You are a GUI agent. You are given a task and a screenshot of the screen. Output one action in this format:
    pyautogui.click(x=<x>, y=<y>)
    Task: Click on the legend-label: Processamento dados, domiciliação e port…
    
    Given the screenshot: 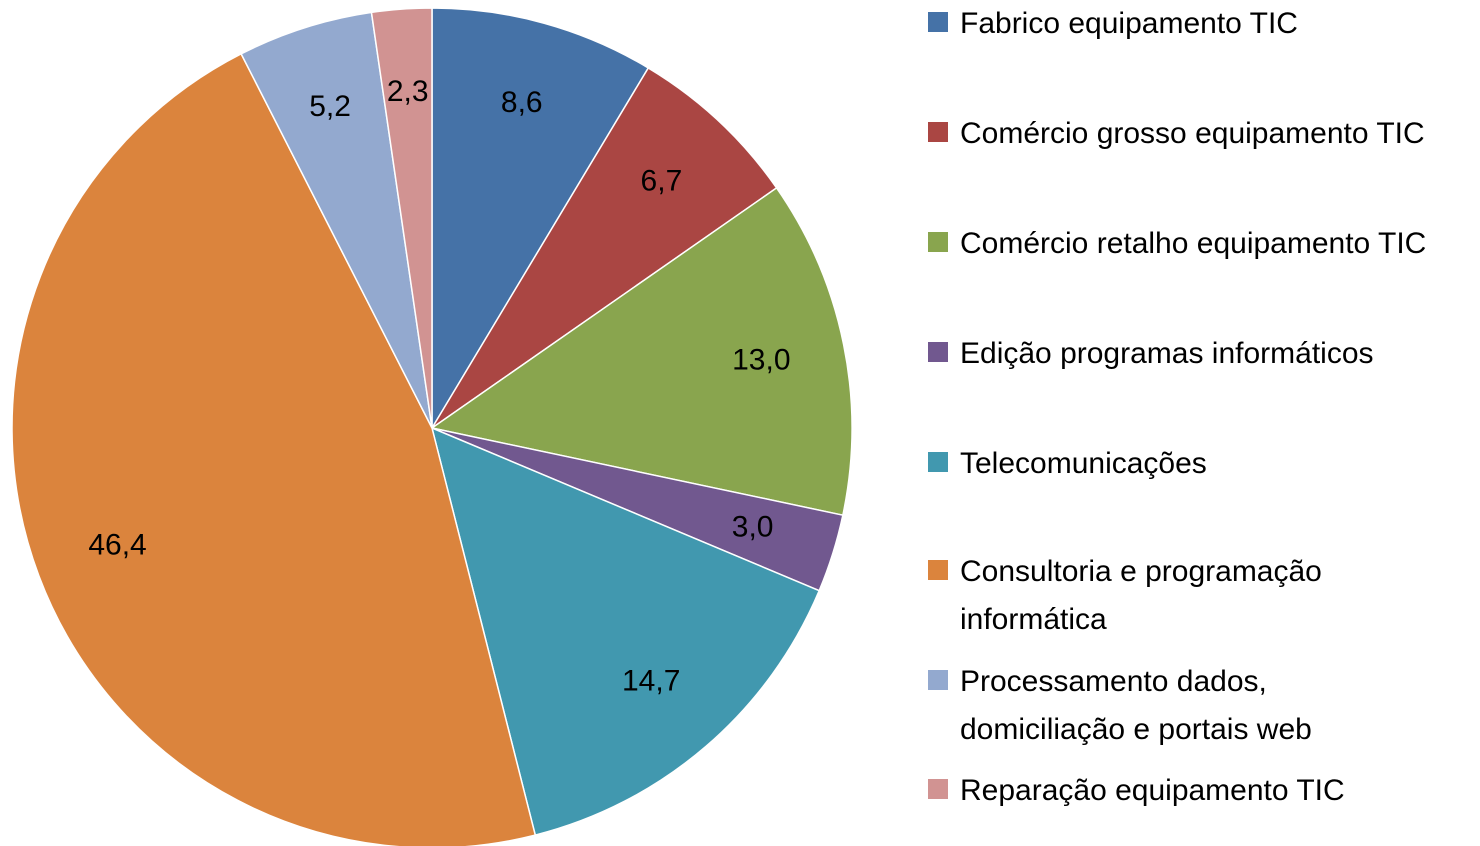 What is the action you would take?
    pyautogui.click(x=1136, y=705)
    